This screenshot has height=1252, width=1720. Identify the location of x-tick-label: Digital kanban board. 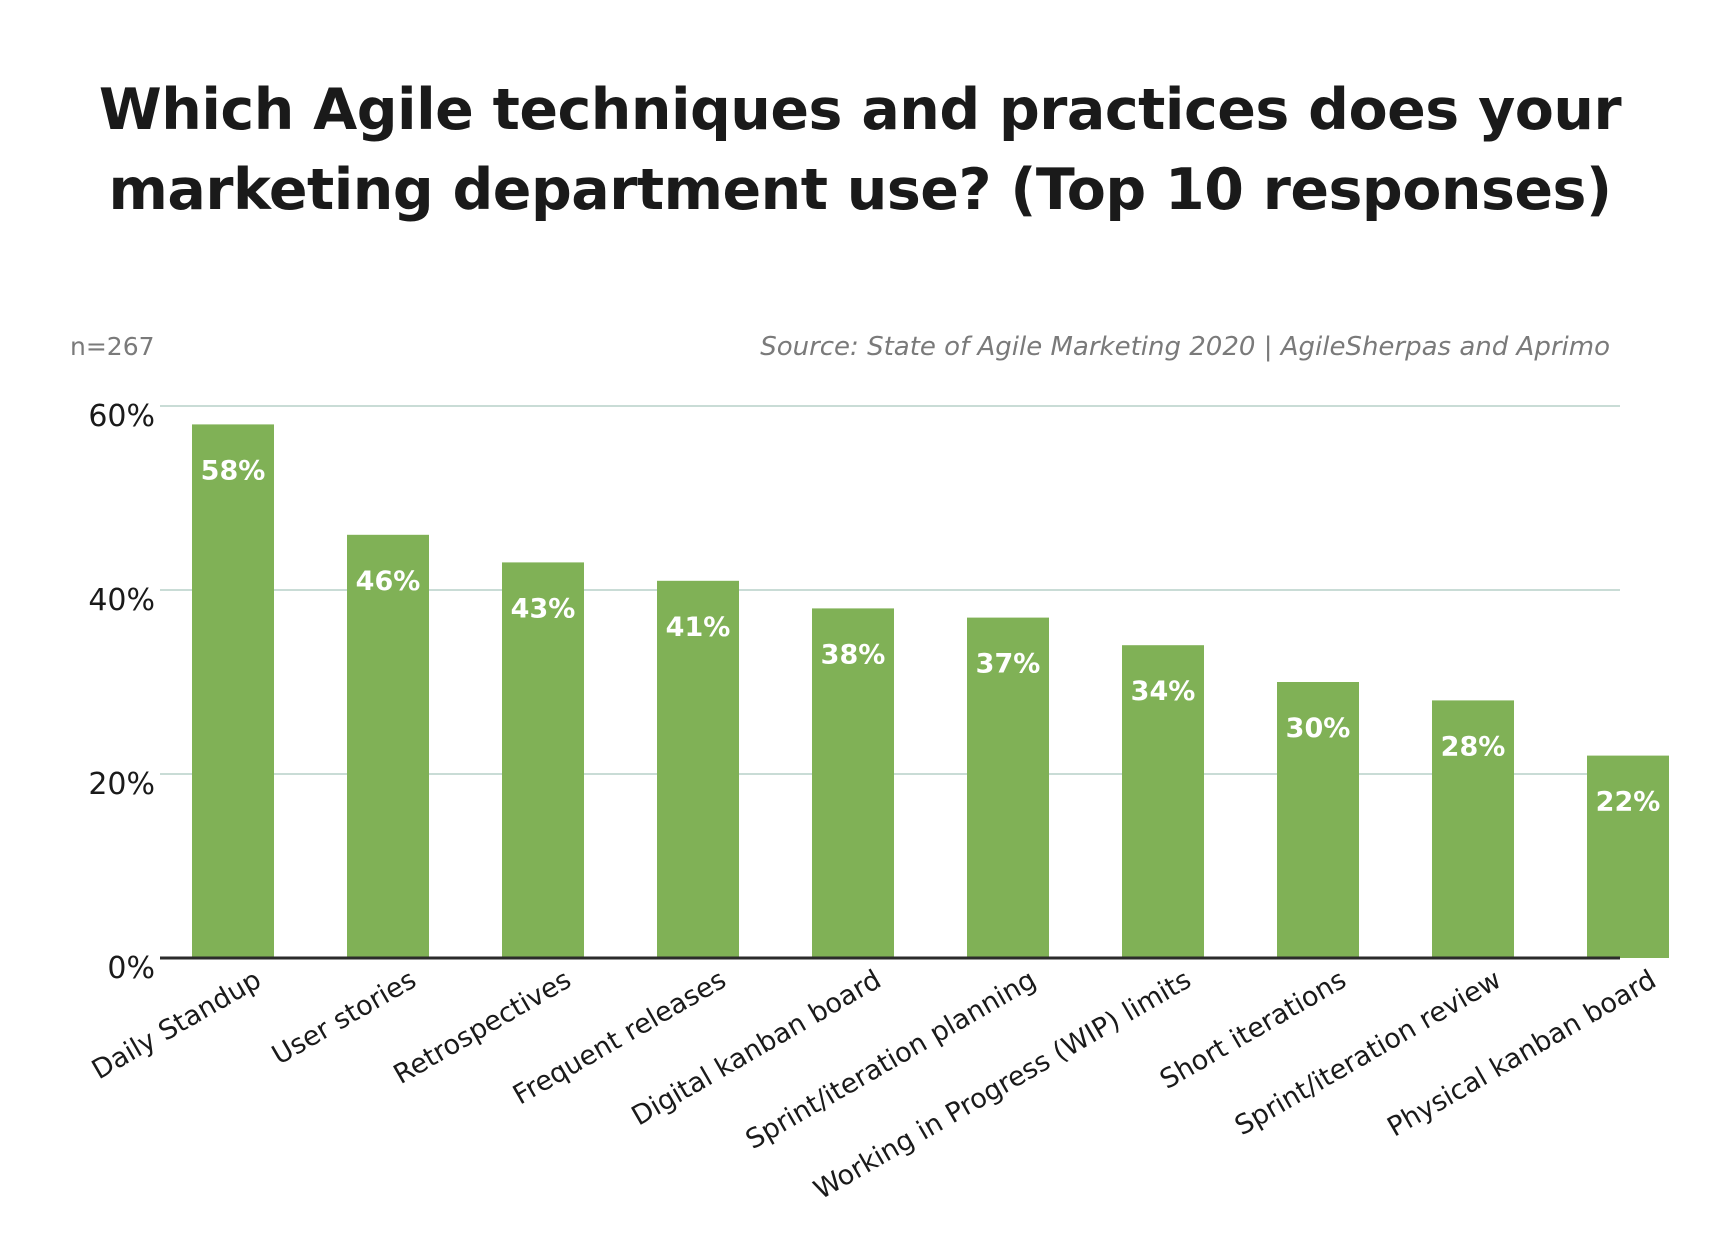
(756, 1048).